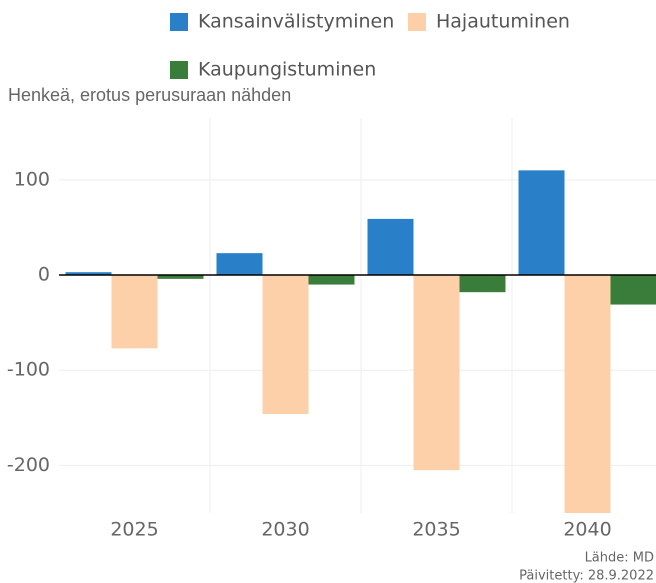 The image size is (656, 583). Describe the element at coordinates (296, 22) in the screenshot. I see `legend-label: Kansainvälistyminen` at that location.